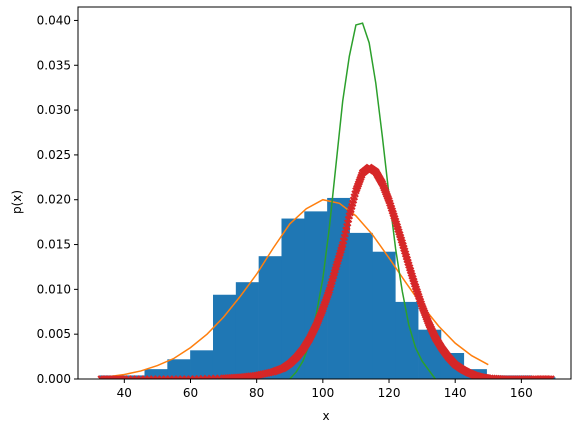 The height and width of the screenshot is (436, 585). What do you see at coordinates (54, 289) in the screenshot?
I see `y-tick-label: 0.010` at bounding box center [54, 289].